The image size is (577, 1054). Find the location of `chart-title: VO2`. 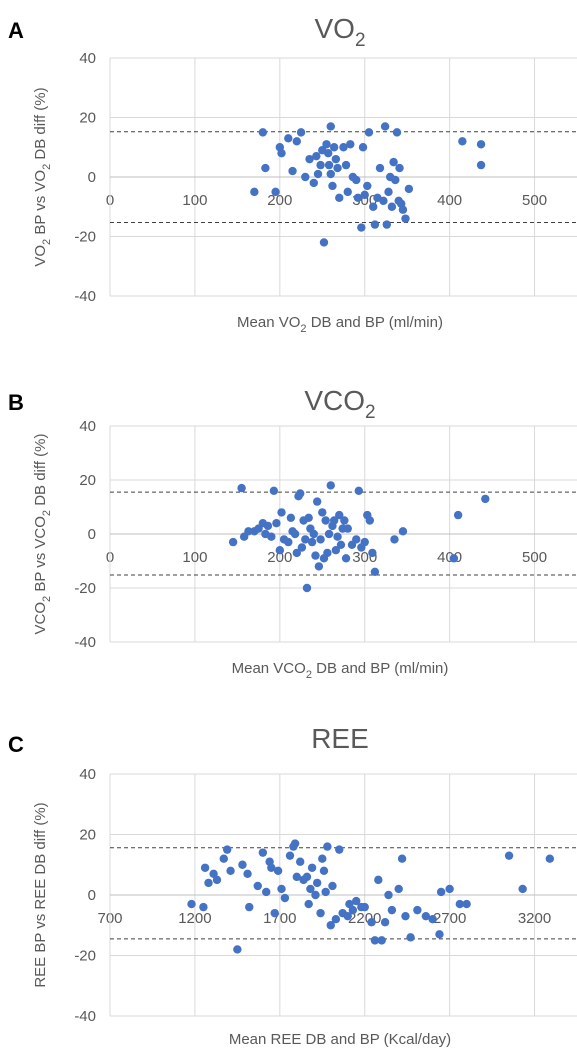

chart-title: VO2 is located at coordinates (339, 32).